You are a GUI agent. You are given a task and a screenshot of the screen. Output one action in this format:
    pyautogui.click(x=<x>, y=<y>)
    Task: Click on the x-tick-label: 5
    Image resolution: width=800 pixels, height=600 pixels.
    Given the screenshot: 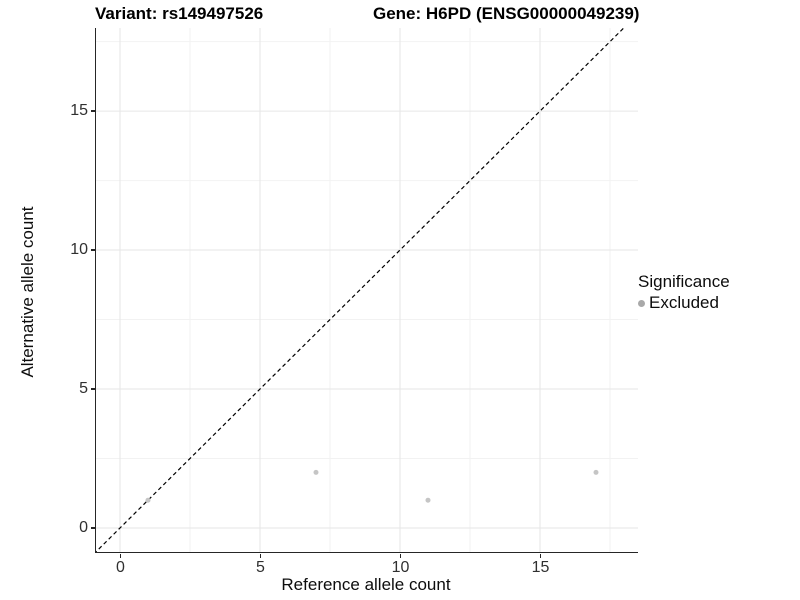 What is the action you would take?
    pyautogui.click(x=260, y=567)
    